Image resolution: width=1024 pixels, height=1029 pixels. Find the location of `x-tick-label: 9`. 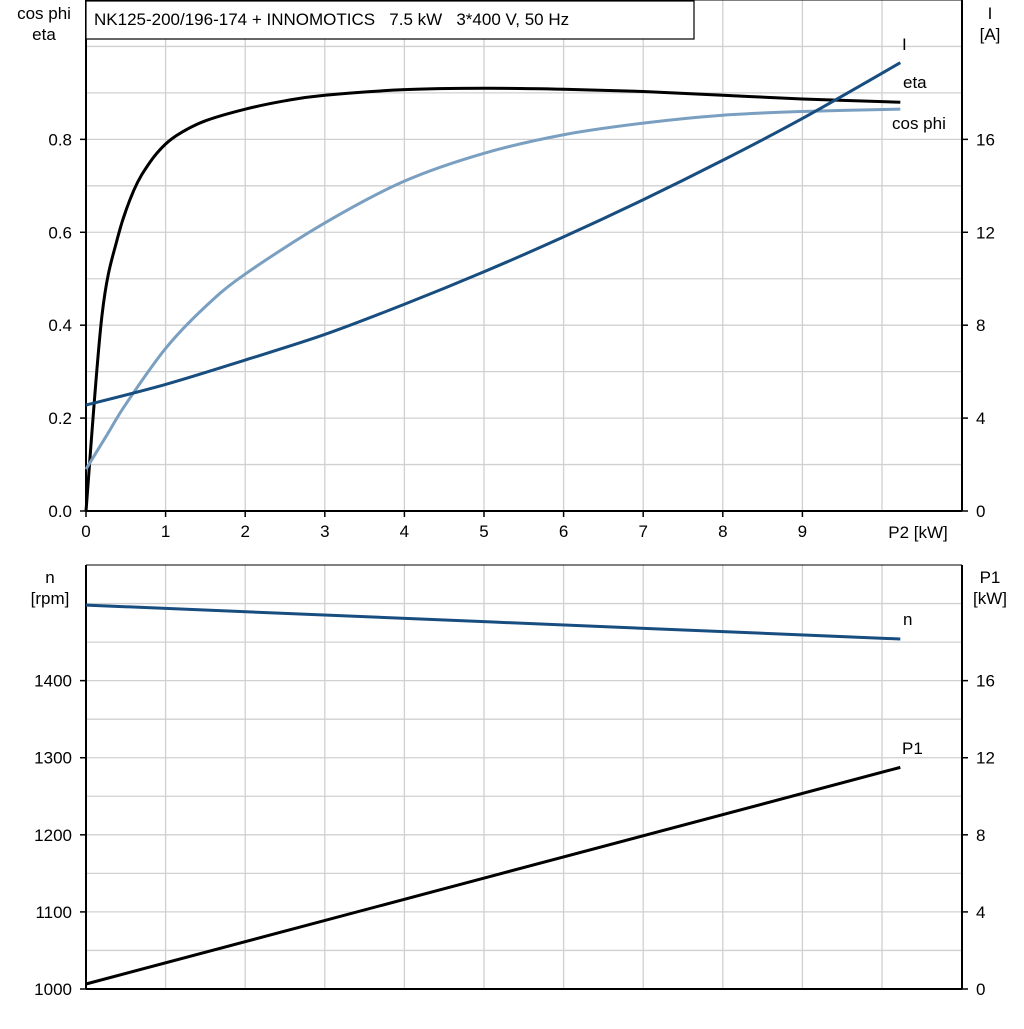

x-tick-label: 9 is located at coordinates (802, 531).